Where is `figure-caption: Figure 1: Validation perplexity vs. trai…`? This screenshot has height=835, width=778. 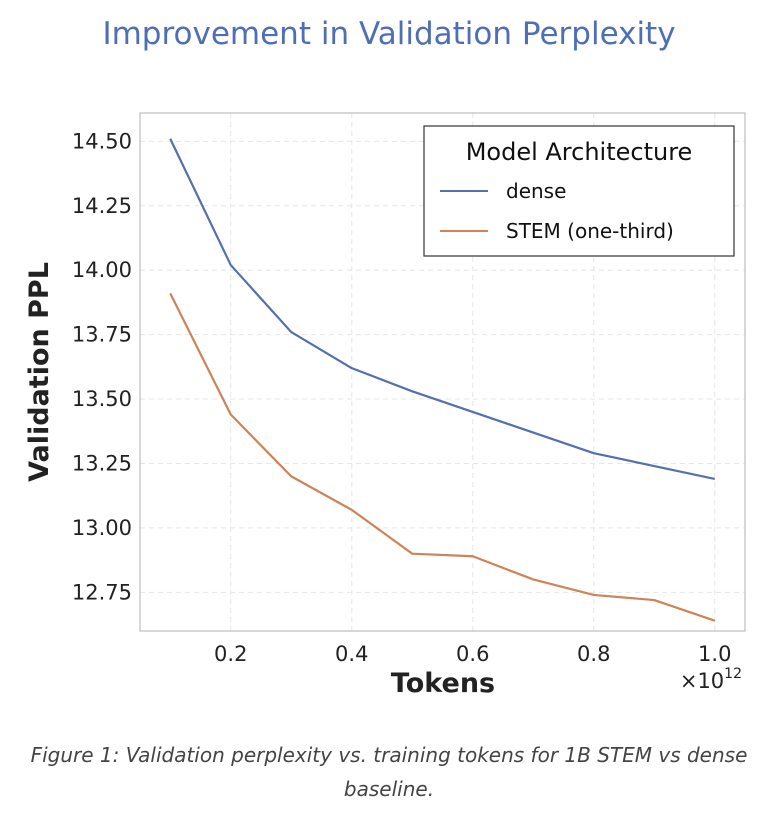 figure-caption: Figure 1: Validation perplexity vs. trai… is located at coordinates (389, 772).